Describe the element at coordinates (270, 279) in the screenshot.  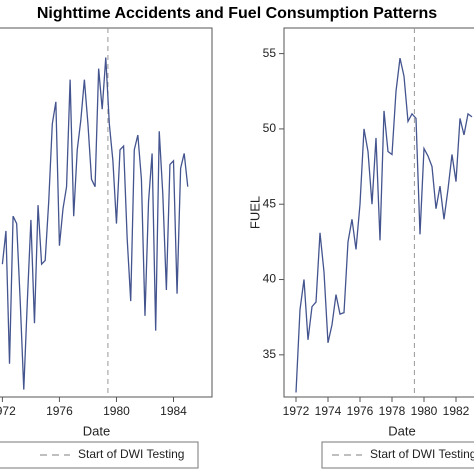
I see `y-tick-label: 40` at that location.